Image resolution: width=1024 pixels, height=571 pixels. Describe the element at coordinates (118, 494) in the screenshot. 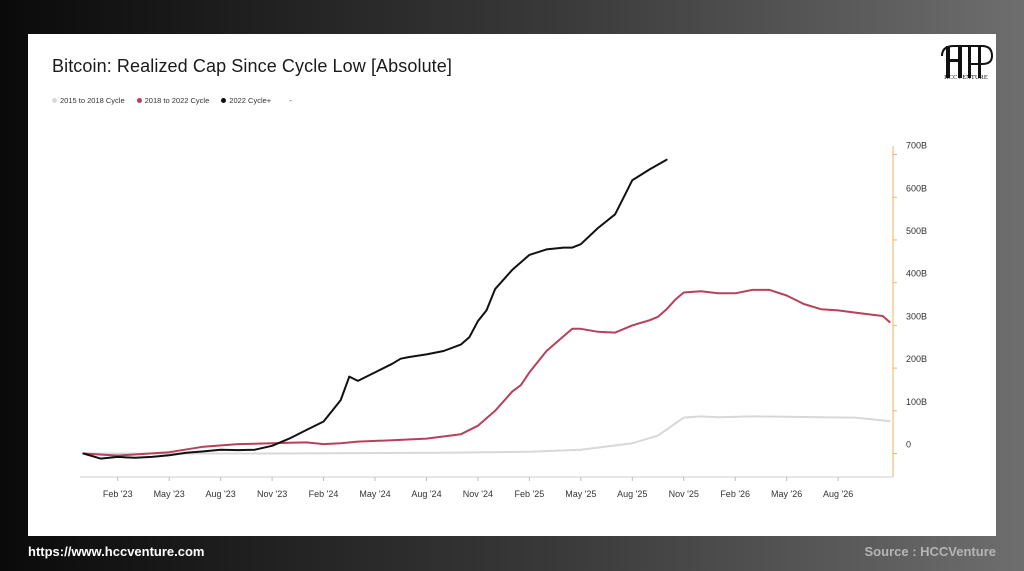

I see `x-tick-label: Feb '23` at that location.